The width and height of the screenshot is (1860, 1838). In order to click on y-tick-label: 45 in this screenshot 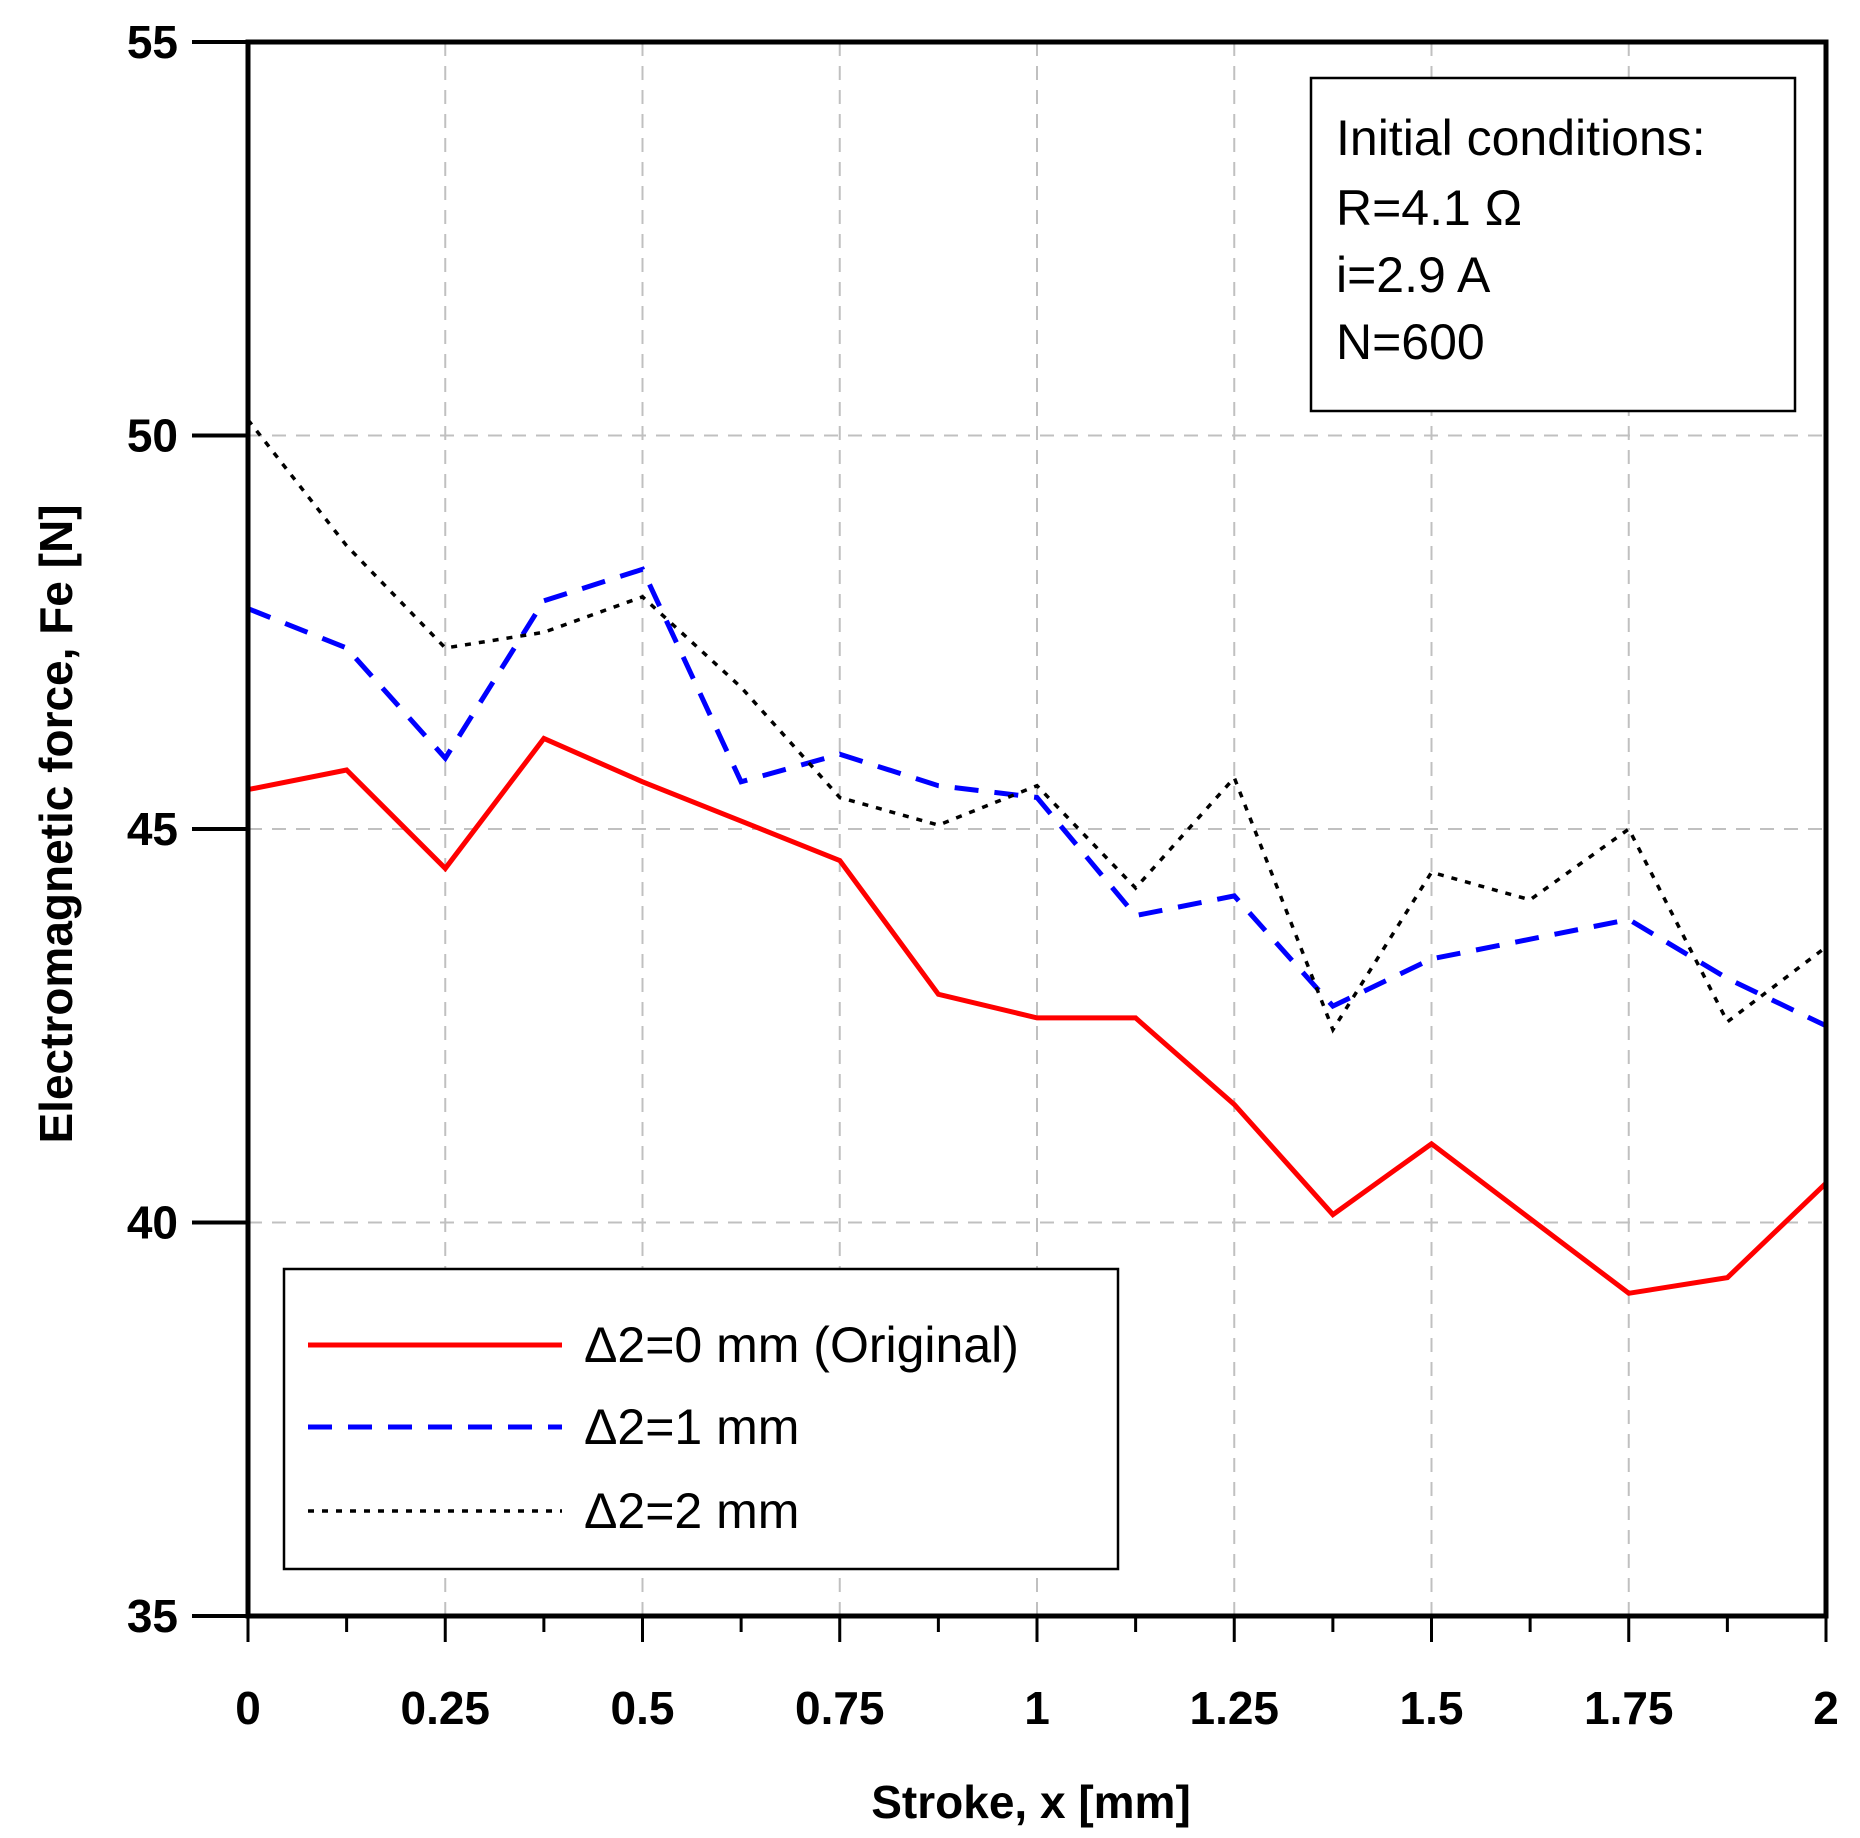, I will do `click(152, 829)`.